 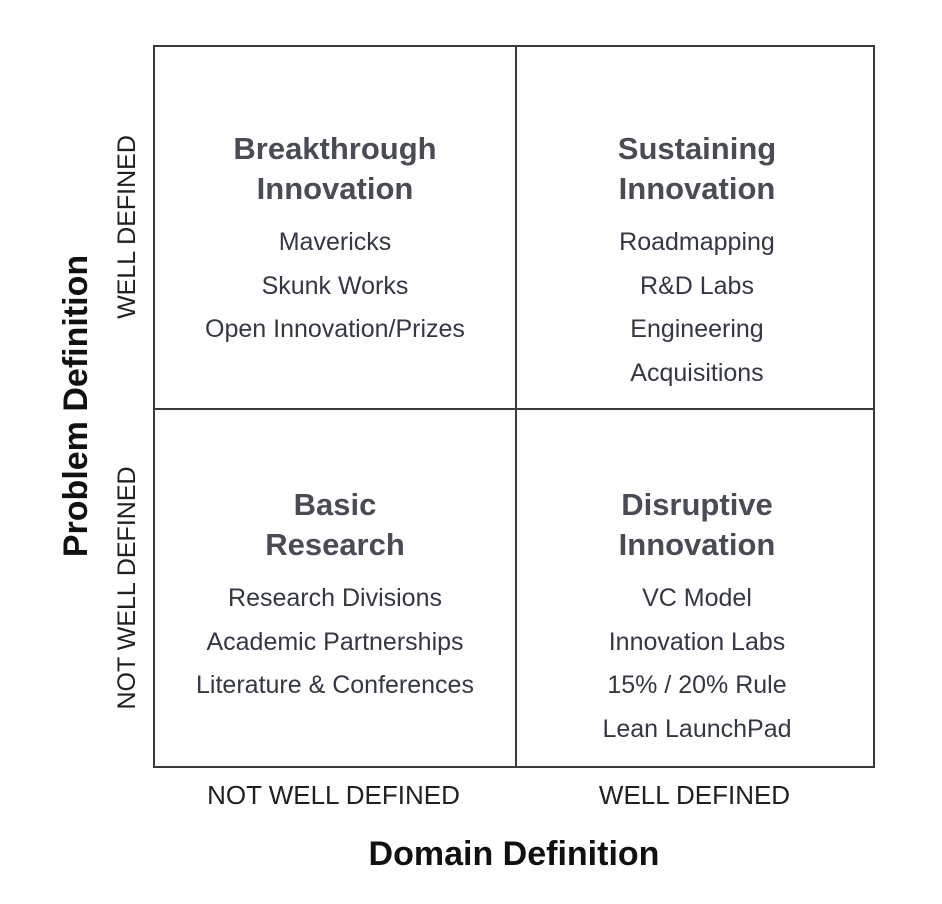 What do you see at coordinates (333, 795) in the screenshot?
I see `x-axis-label-not-well-defined: NOT WELL DEFINED` at bounding box center [333, 795].